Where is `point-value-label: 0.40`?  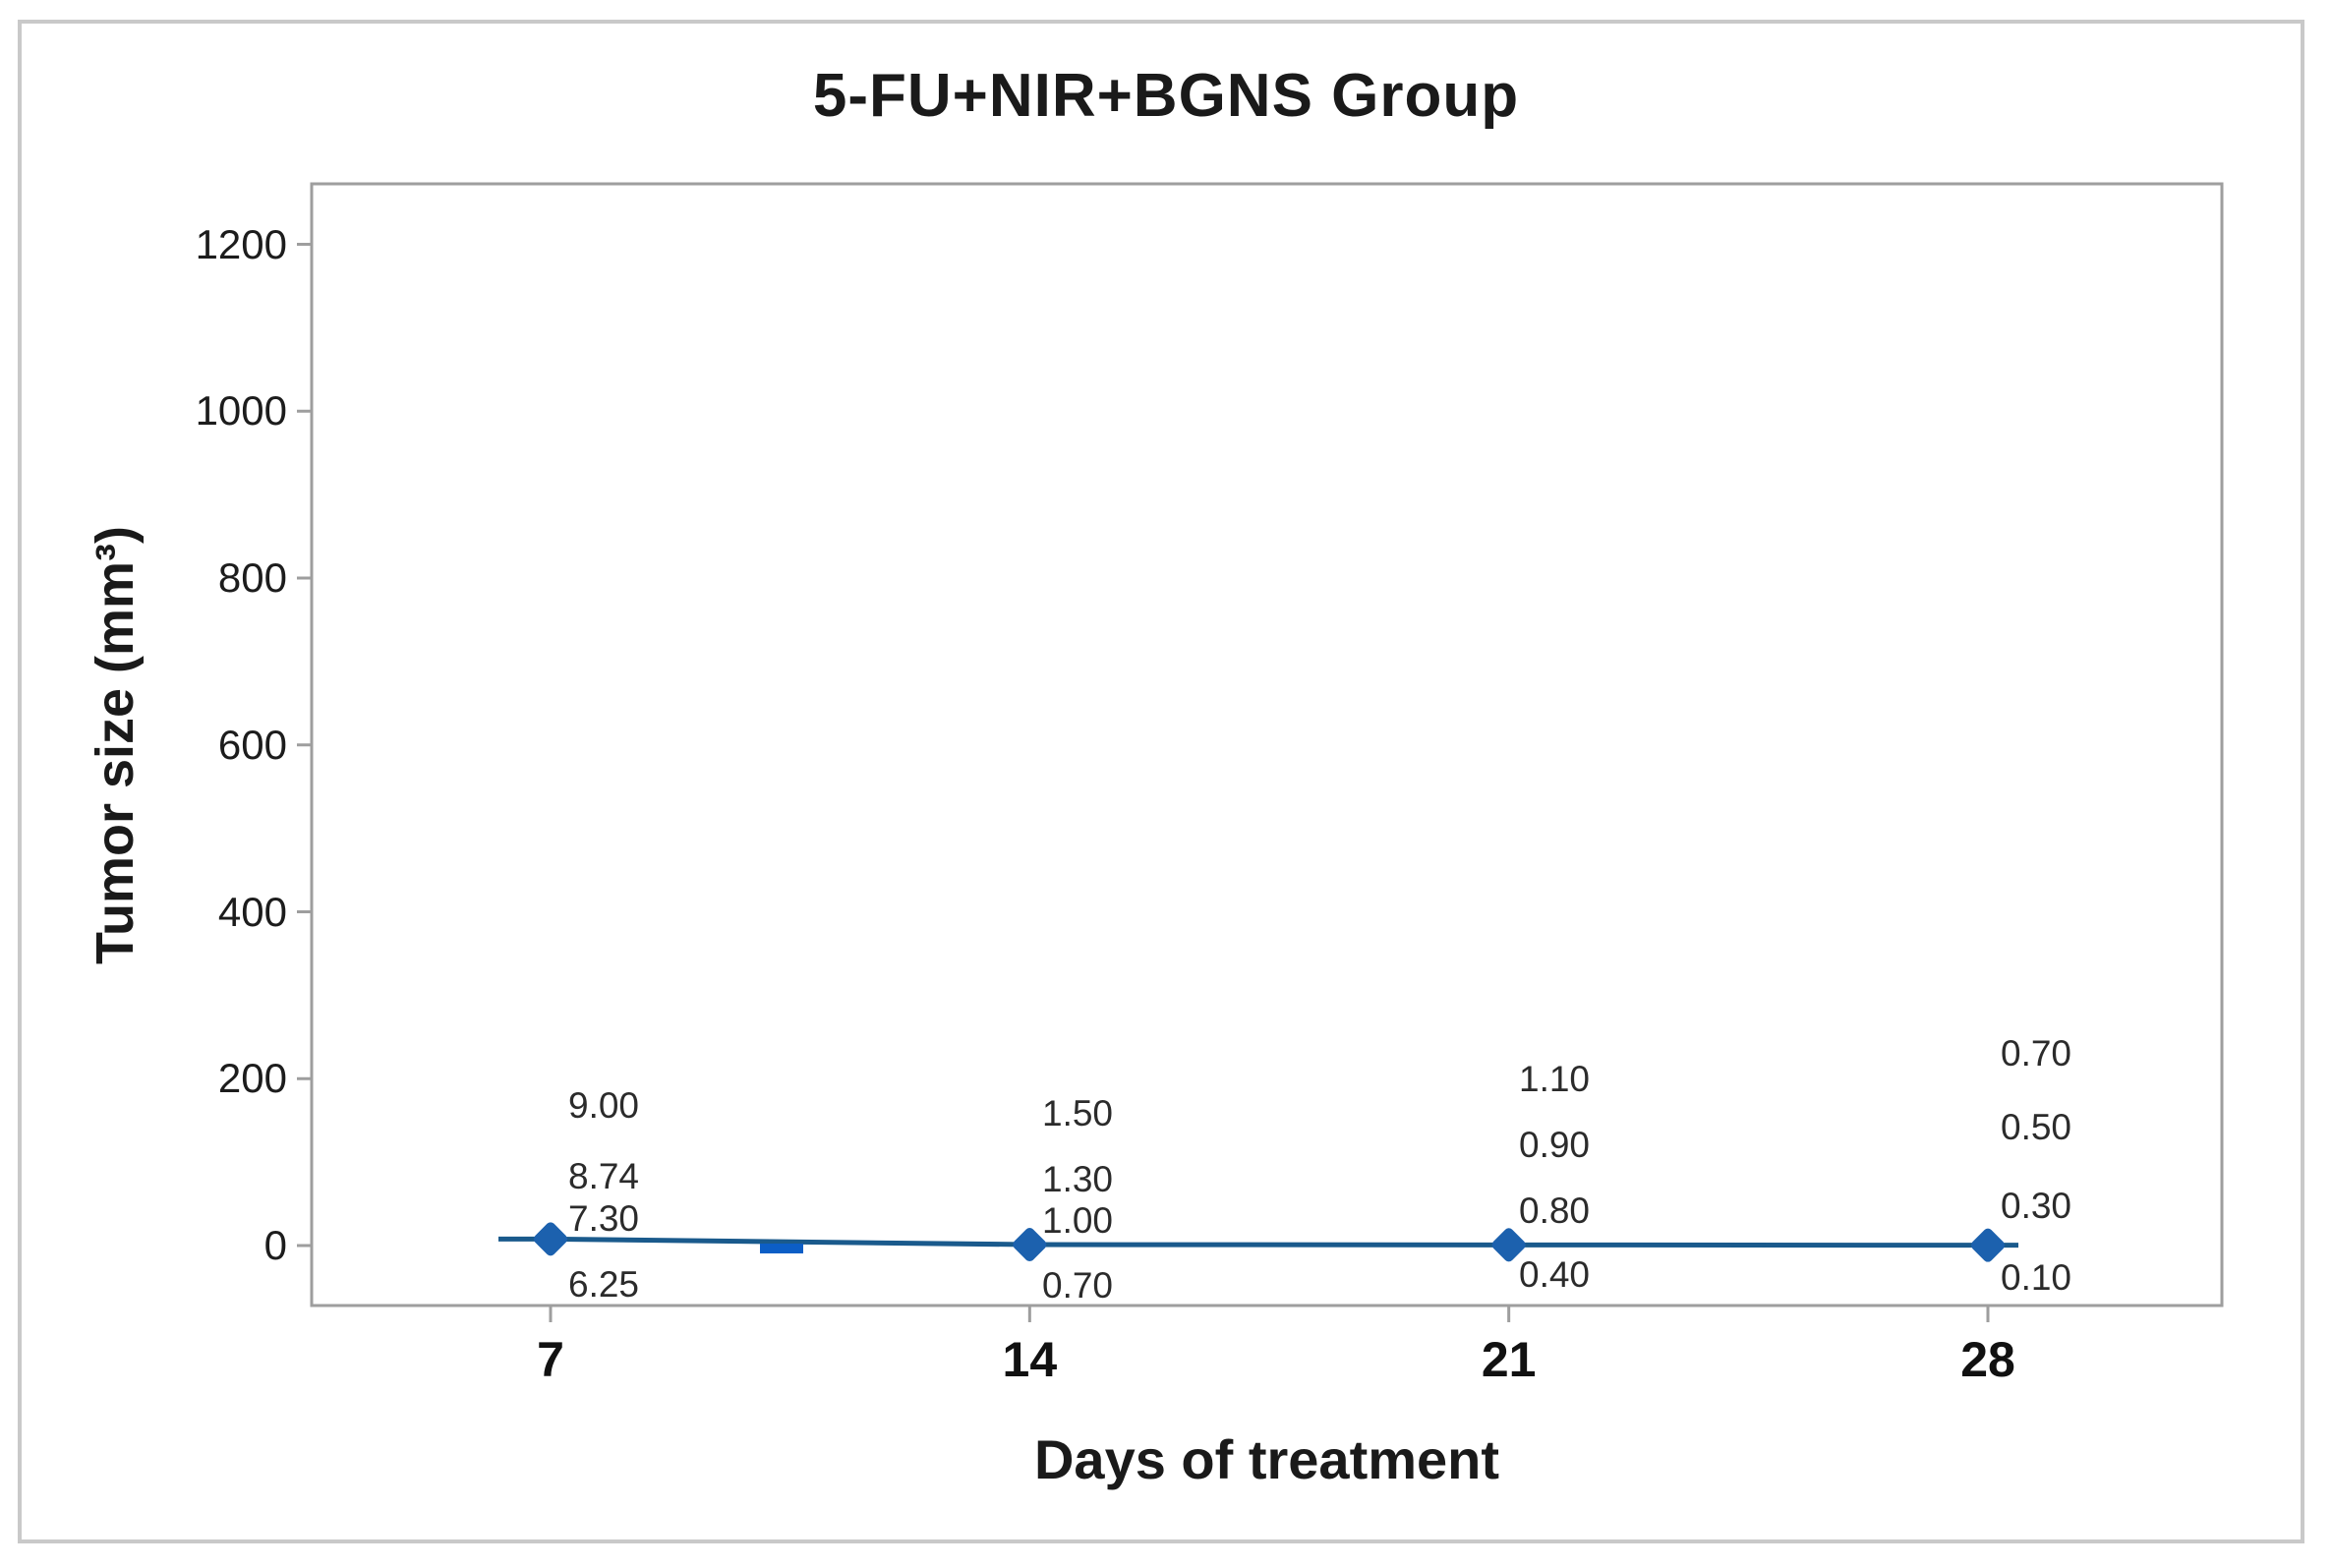 point-value-label: 0.40 is located at coordinates (1555, 1274).